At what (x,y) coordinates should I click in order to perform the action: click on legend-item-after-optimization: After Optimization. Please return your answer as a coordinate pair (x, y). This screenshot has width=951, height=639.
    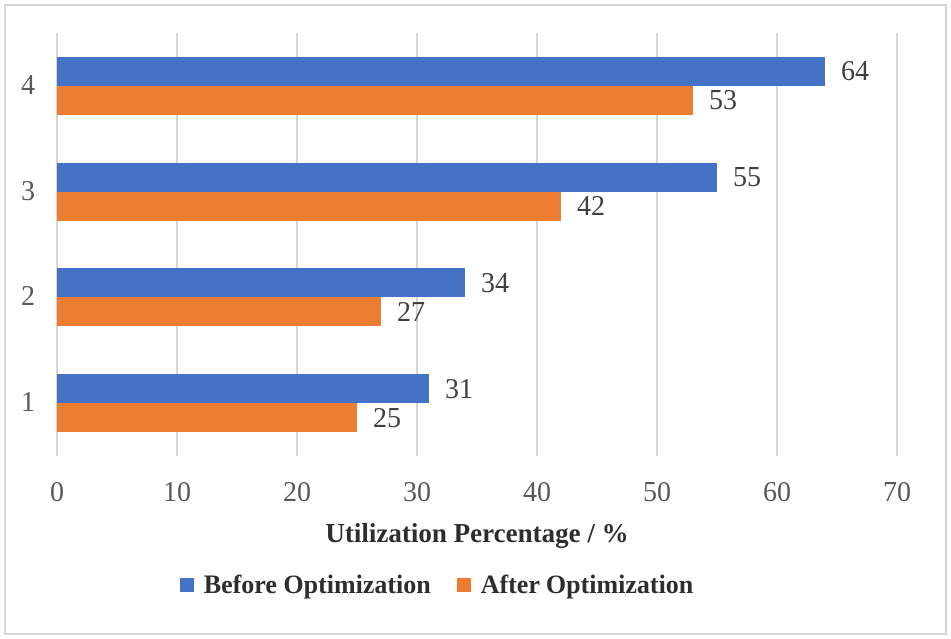
    Looking at the image, I should click on (575, 585).